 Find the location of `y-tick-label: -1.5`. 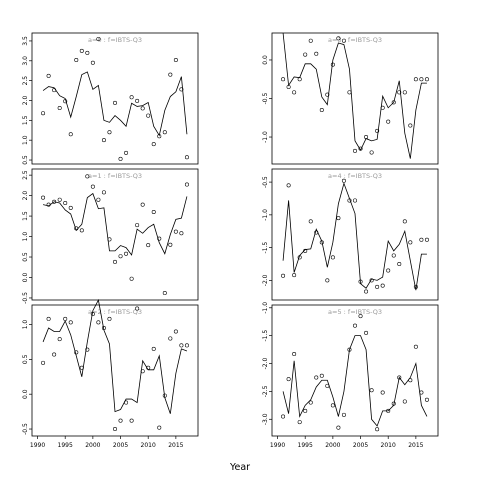

y-tick-label: -1.5 is located at coordinates (265, 248).